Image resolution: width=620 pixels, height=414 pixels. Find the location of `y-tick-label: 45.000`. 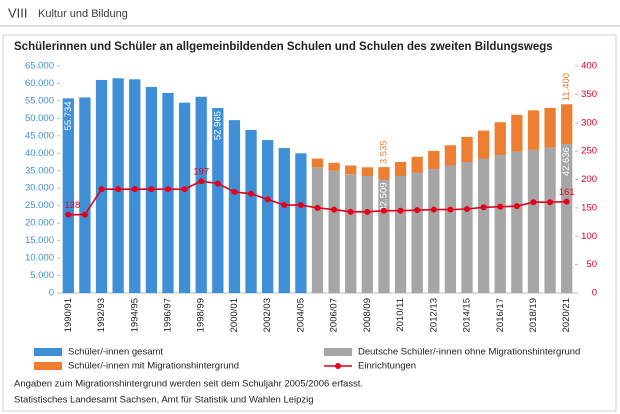

y-tick-label: 45.000 is located at coordinates (39, 135).